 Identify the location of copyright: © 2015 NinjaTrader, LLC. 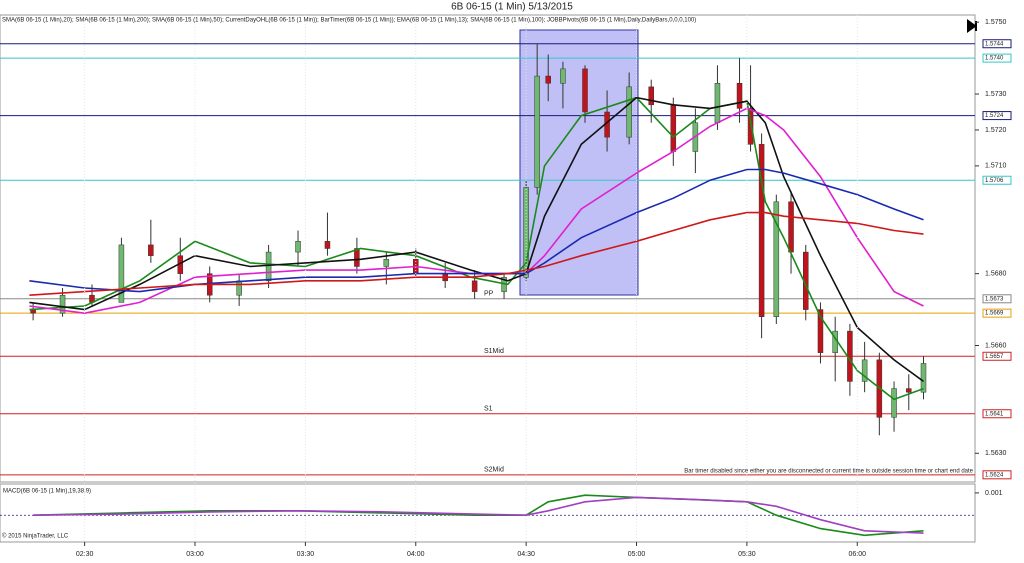
(35, 536).